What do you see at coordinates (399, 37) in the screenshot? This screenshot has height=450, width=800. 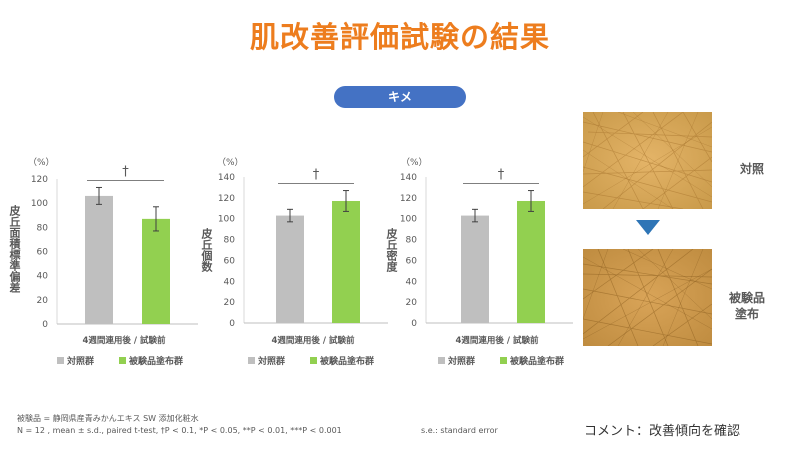 I see `page-title: 肌改善評価試験の結果` at bounding box center [399, 37].